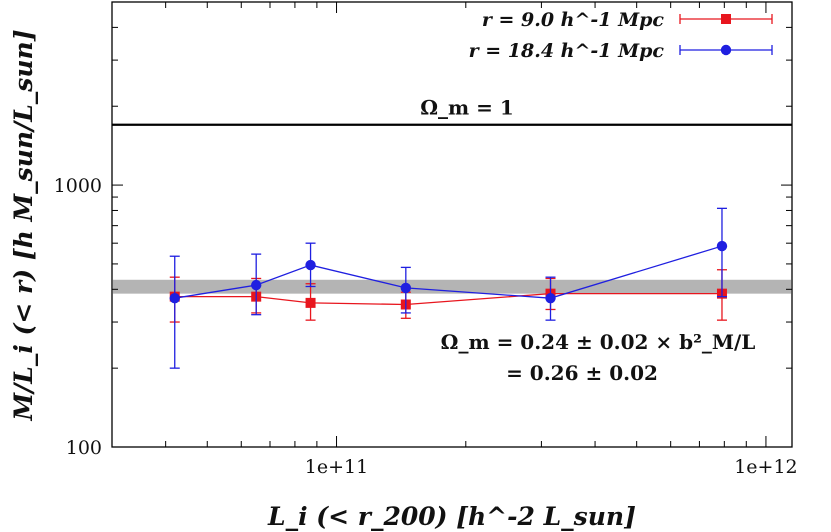 Image resolution: width=831 pixels, height=532 pixels. Describe the element at coordinates (765, 467) in the screenshot. I see `x-tick-label: 1e+12` at that location.